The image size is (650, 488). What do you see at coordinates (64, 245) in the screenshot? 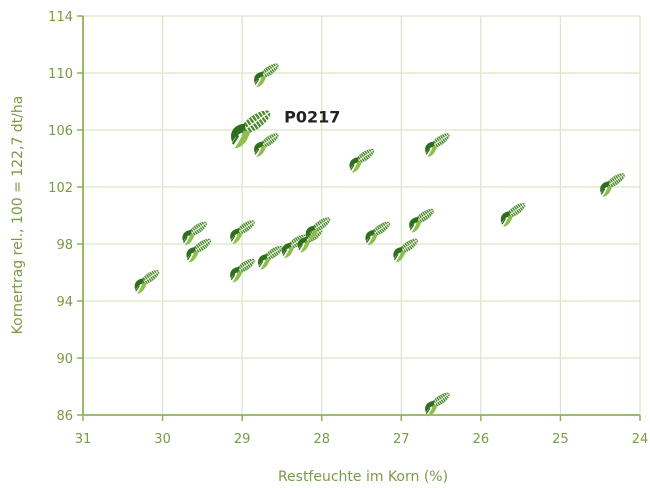
I see `y-tick-label: 98` at bounding box center [64, 245].